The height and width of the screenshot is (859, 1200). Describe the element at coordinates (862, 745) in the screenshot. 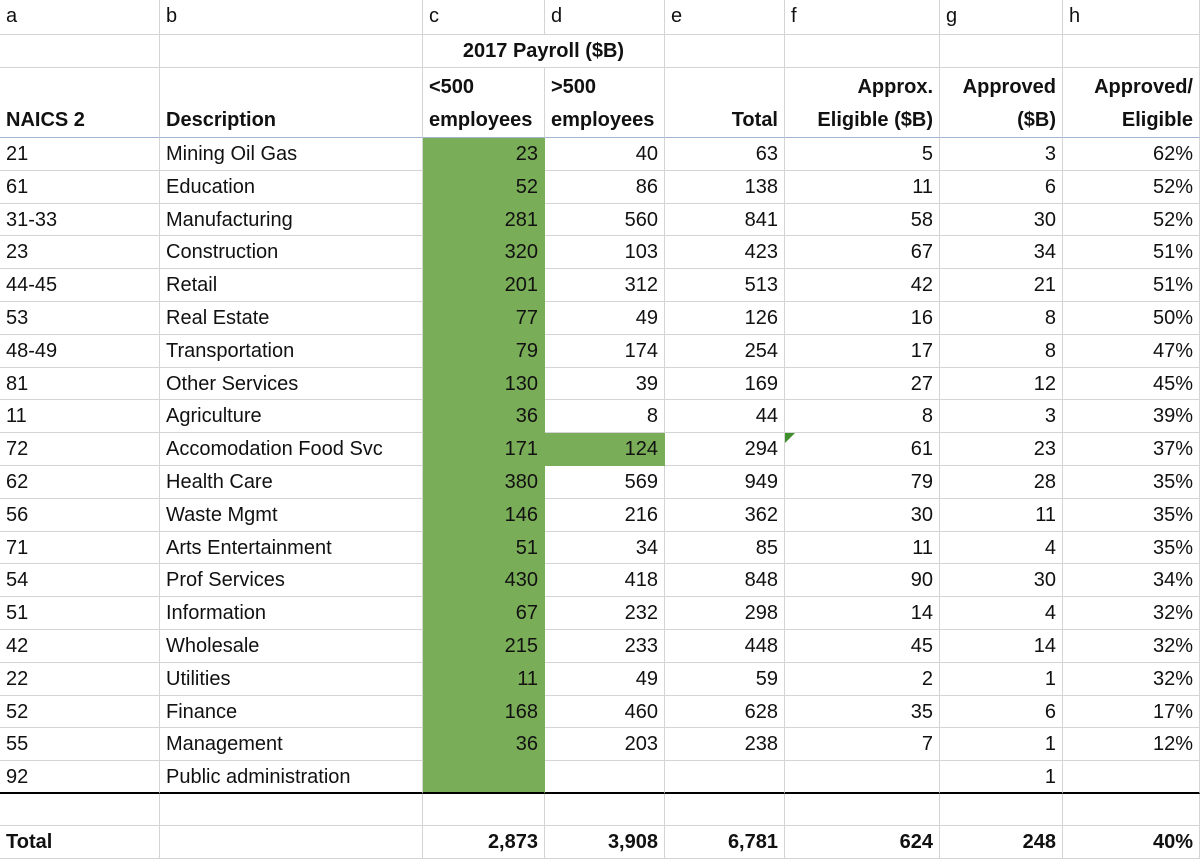

I see `cell: 7` at that location.